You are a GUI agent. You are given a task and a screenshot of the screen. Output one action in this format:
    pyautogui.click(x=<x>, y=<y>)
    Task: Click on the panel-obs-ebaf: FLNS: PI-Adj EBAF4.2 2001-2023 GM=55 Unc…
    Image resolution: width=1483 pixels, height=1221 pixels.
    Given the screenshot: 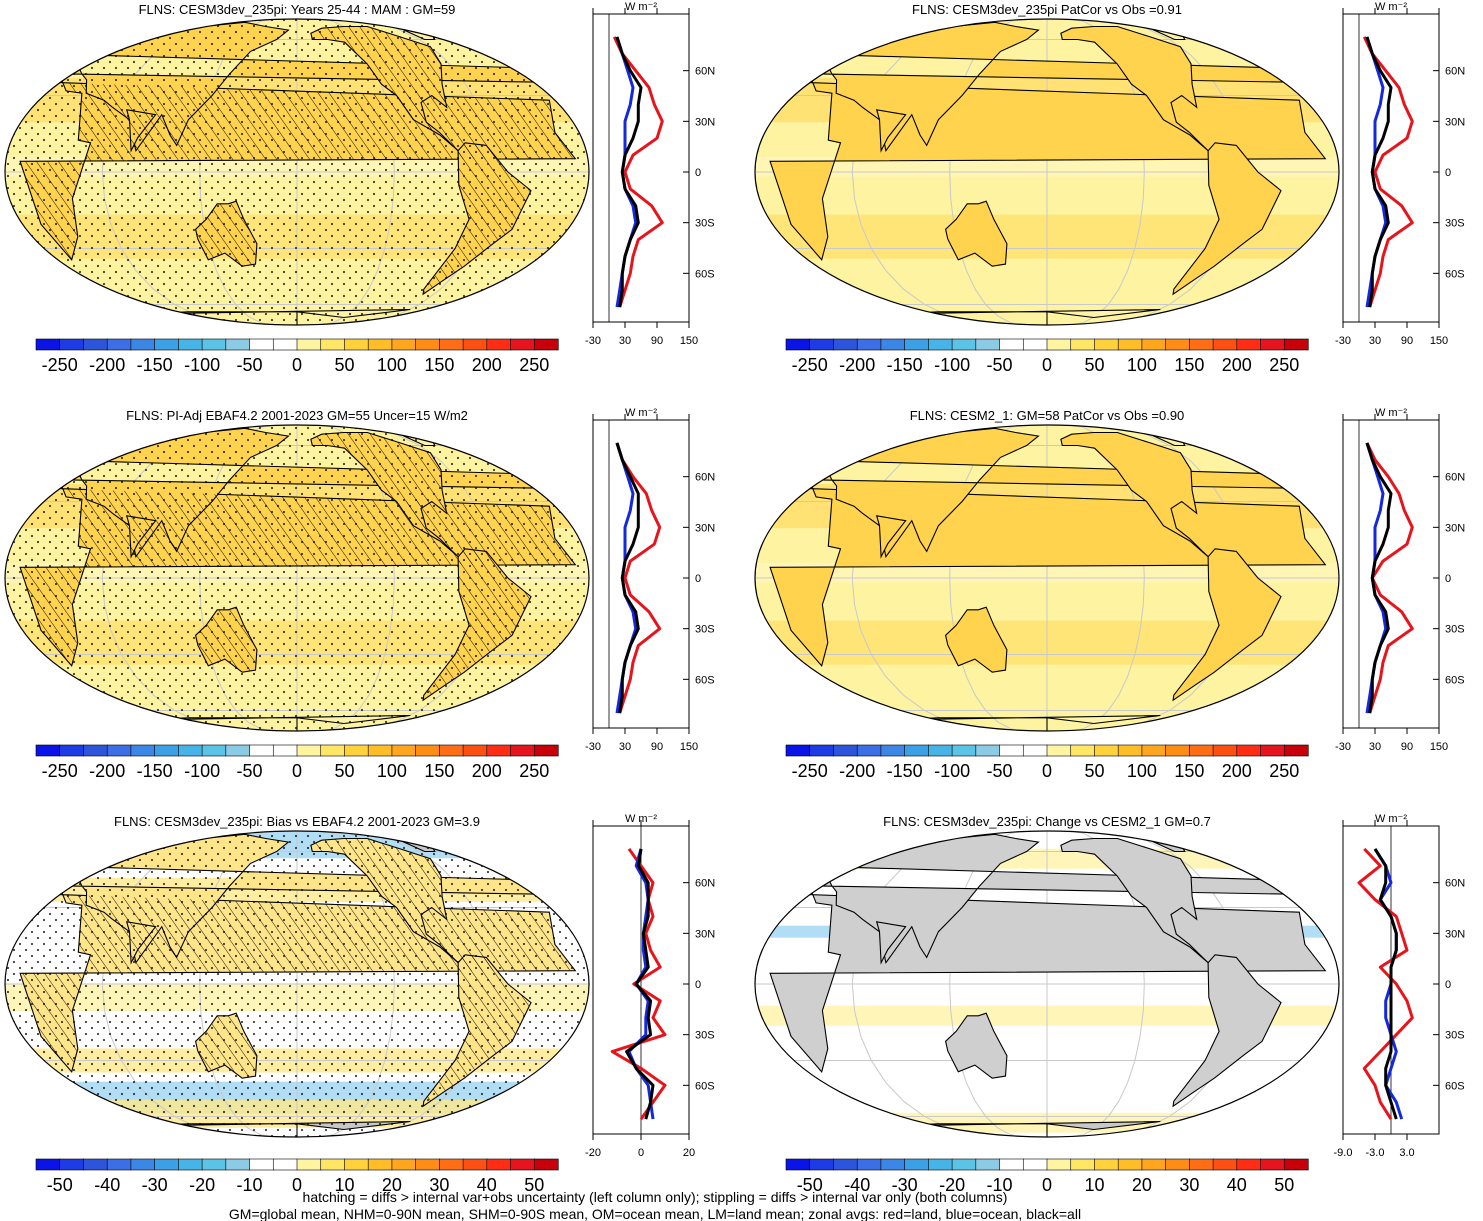 What is the action you would take?
    pyautogui.click(x=359, y=594)
    